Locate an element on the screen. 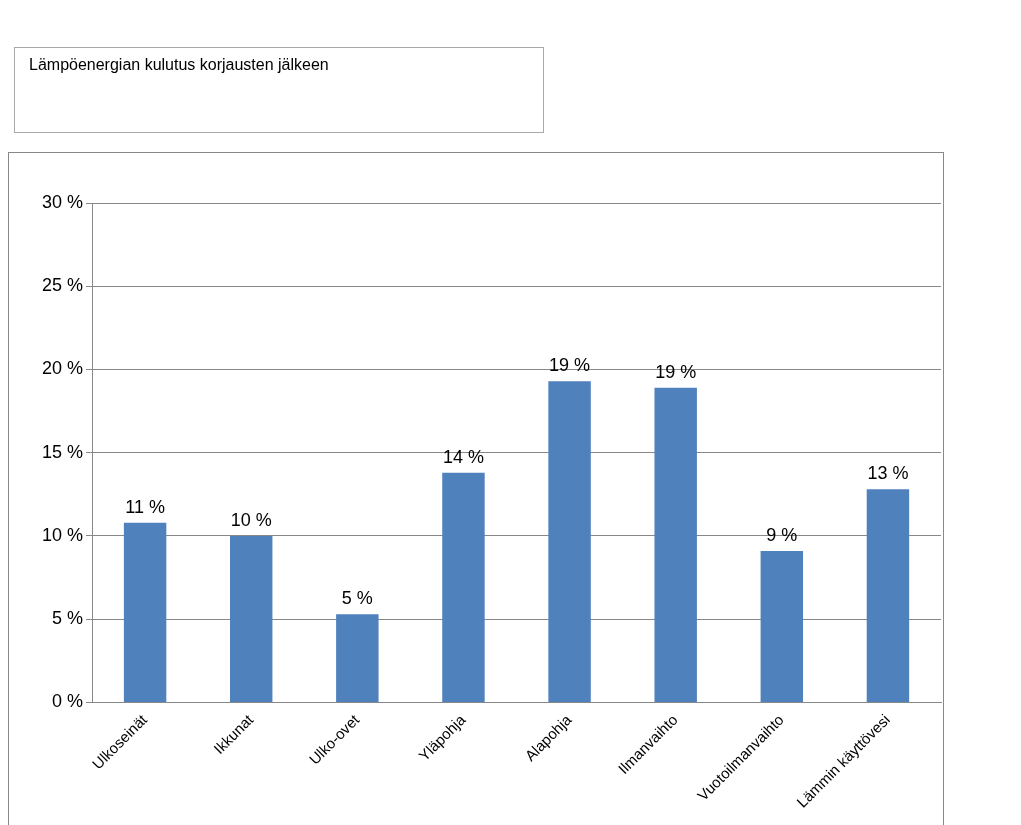 This screenshot has width=1021, height=825. data-label: 14 % is located at coordinates (463, 456).